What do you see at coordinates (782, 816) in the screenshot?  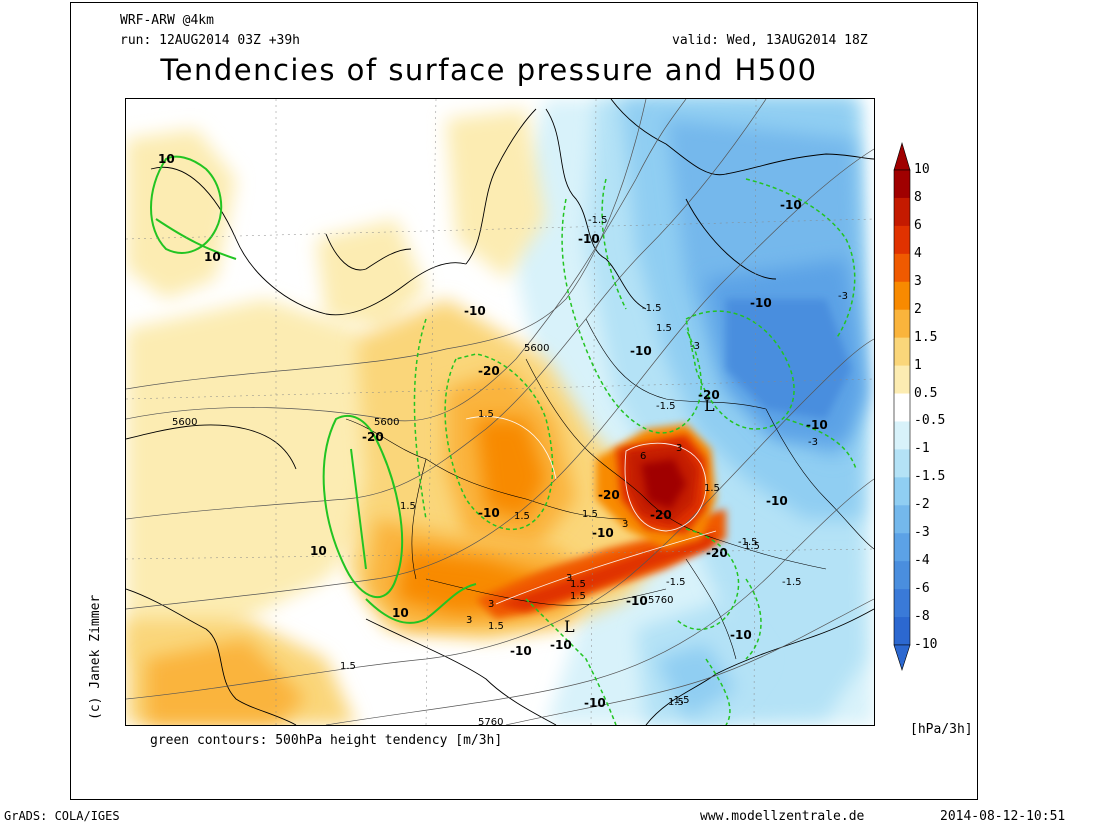 I see `website-label: www.modellzentrale.de` at bounding box center [782, 816].